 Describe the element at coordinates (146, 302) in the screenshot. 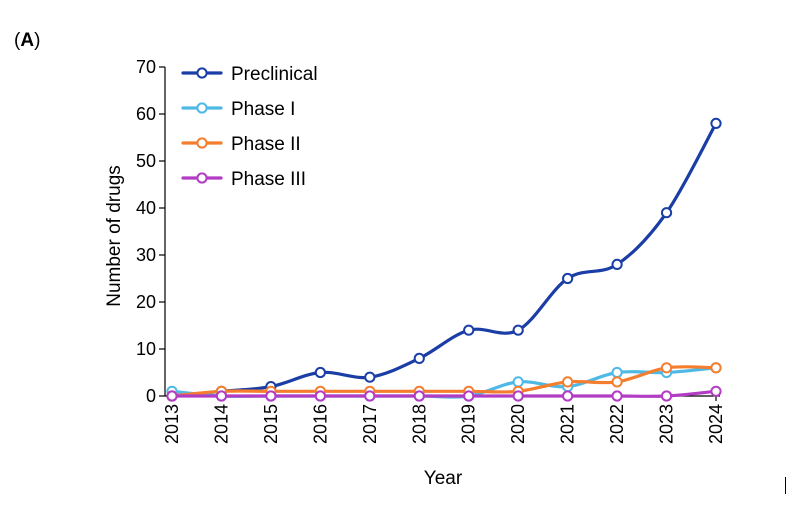

I see `y-tick-label: 20` at that location.